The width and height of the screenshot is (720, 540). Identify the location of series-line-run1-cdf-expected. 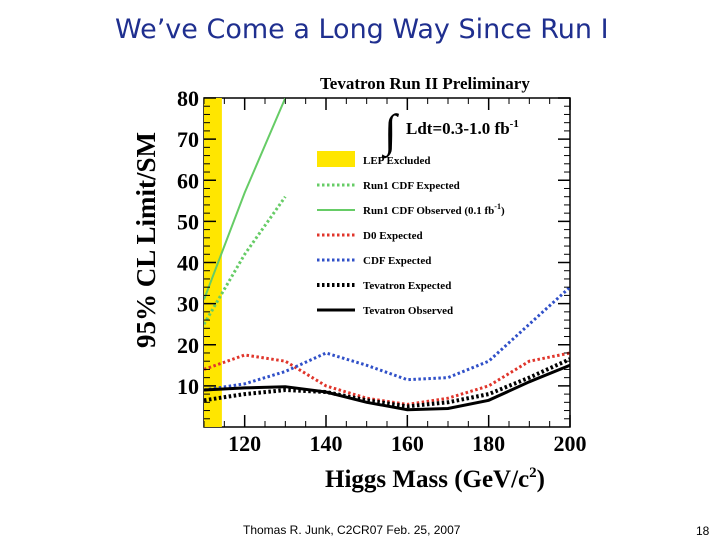
(245, 260).